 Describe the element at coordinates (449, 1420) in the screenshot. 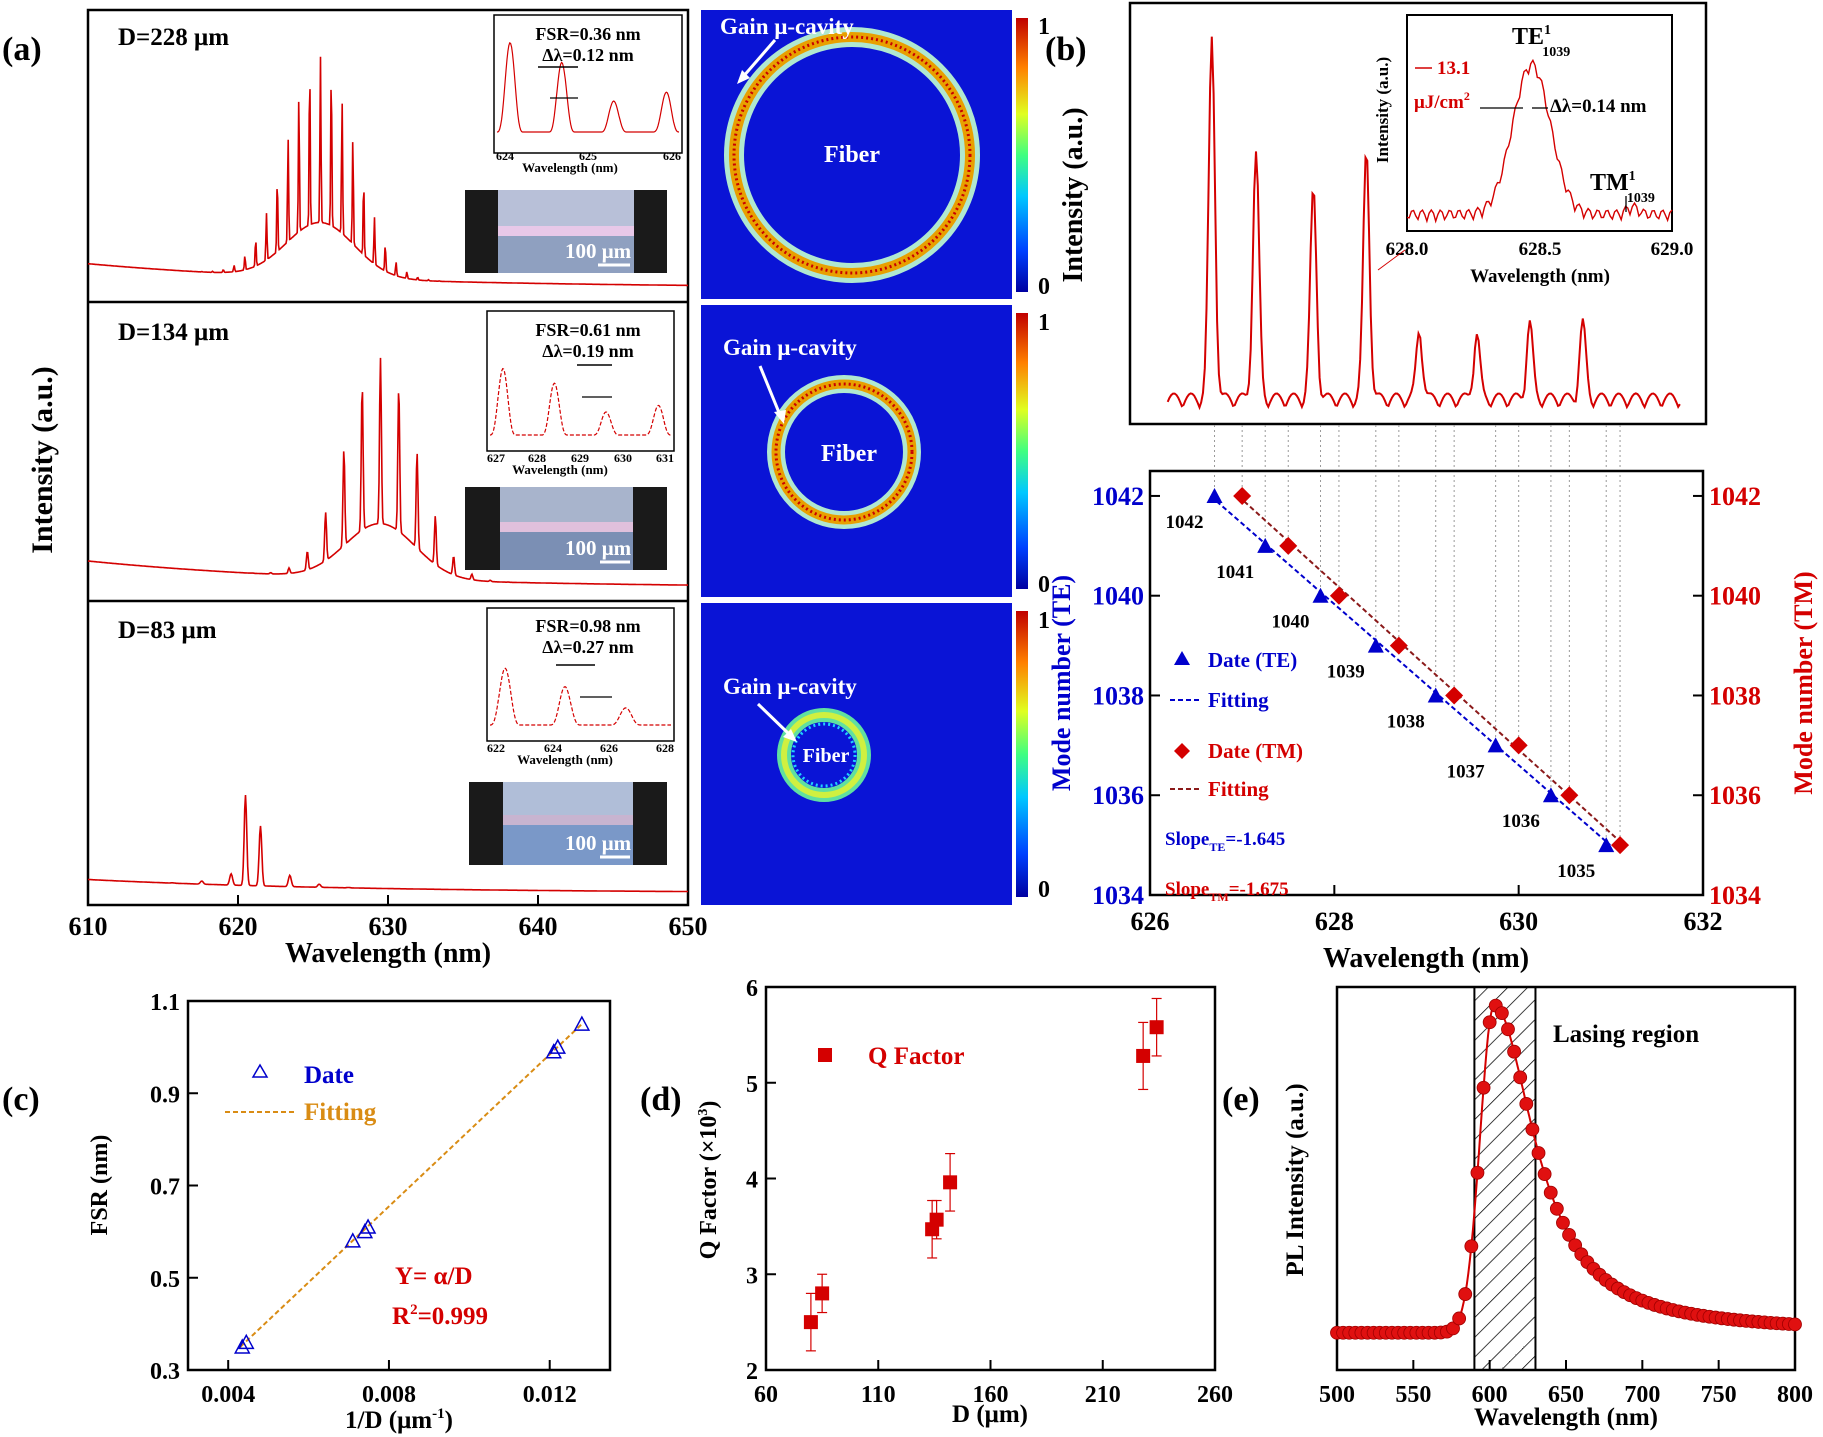

I see `panel-c-xlabel-end: )` at that location.